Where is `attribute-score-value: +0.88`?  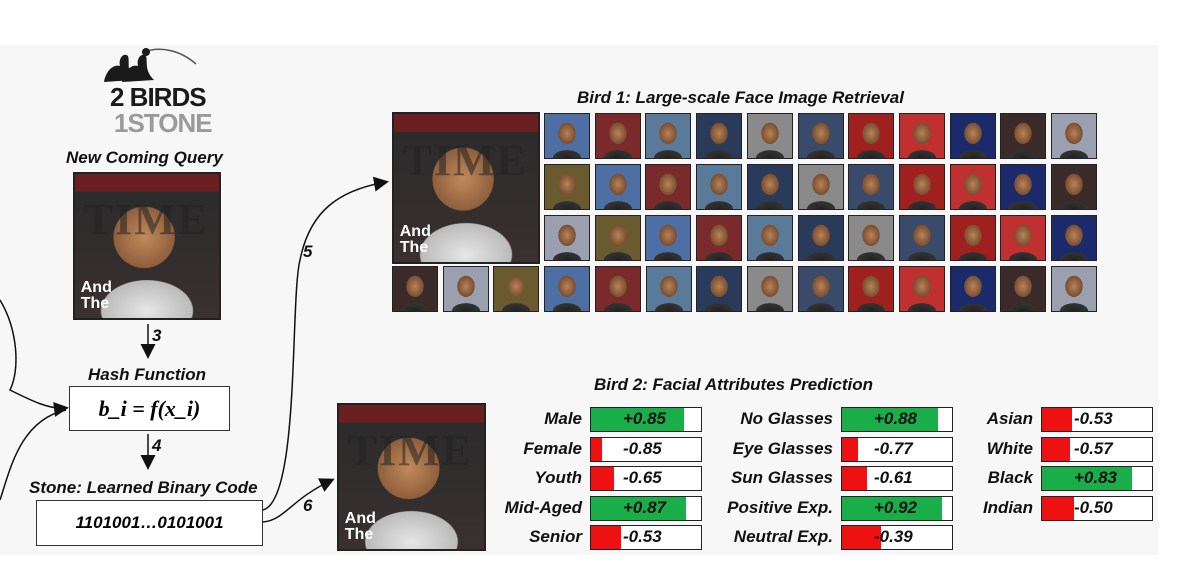
attribute-score-value: +0.88 is located at coordinates (896, 418).